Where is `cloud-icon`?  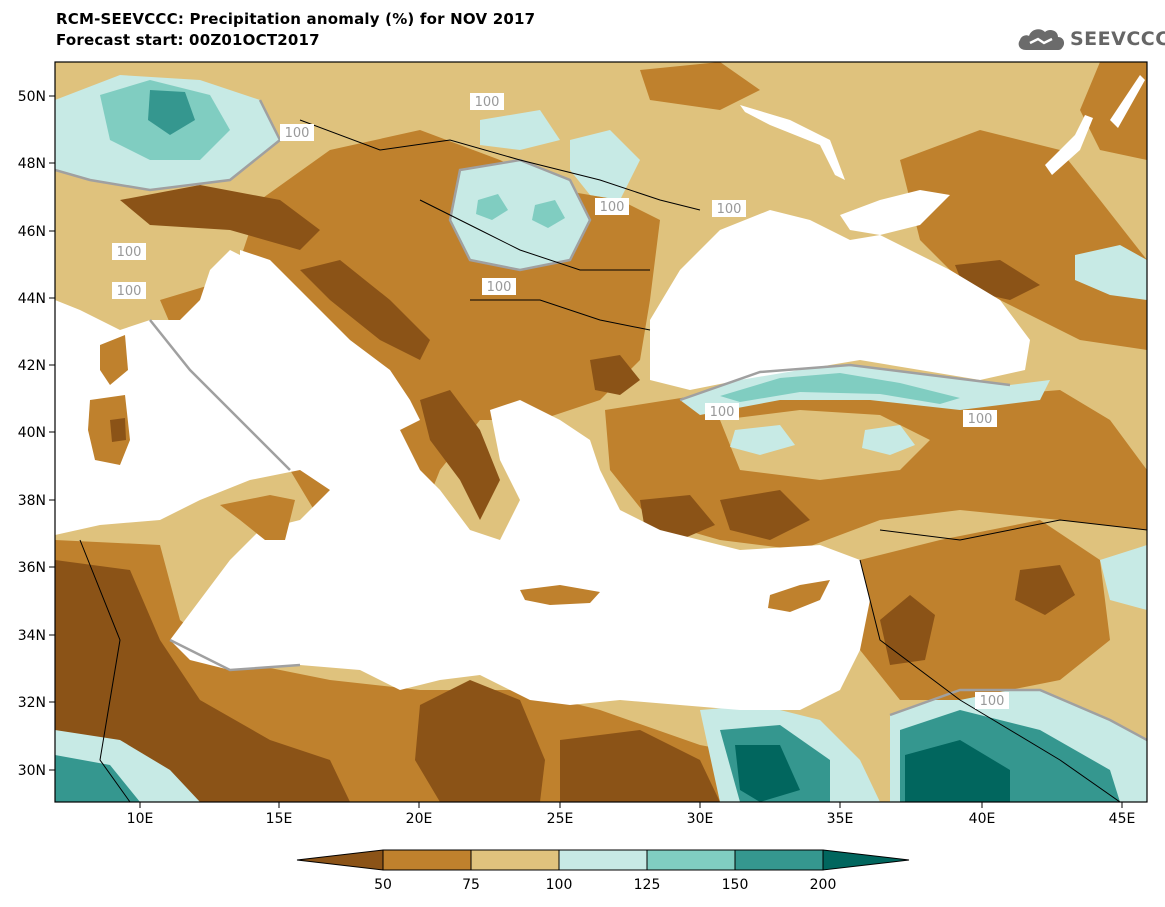
cloud-icon is located at coordinates (1041, 39).